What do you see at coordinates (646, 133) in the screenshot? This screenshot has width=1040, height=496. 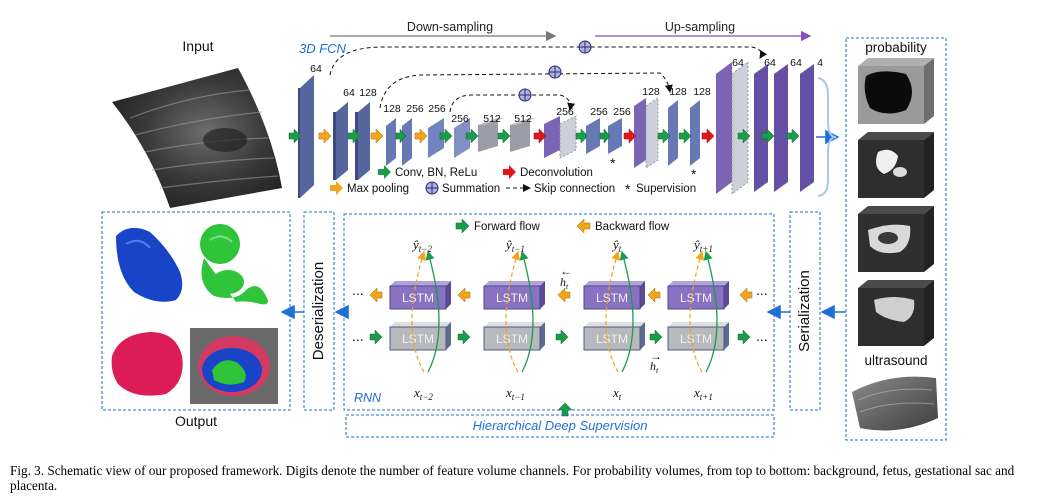 I see `feature-volume-128d` at bounding box center [646, 133].